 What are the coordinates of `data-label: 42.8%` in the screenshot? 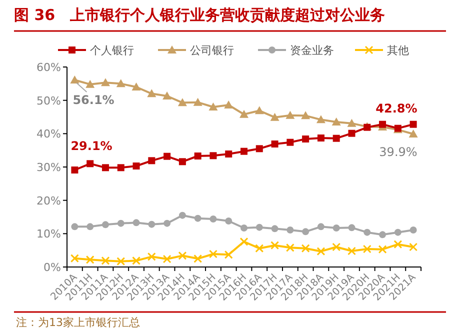 It's located at (397, 108).